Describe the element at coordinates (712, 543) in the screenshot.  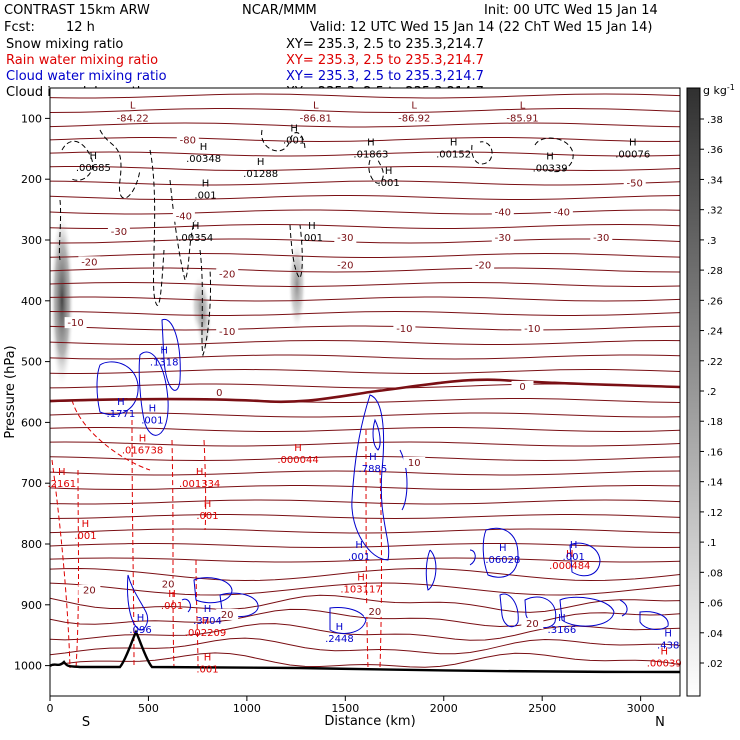
I see `colorbar-tick-label: .1` at that location.